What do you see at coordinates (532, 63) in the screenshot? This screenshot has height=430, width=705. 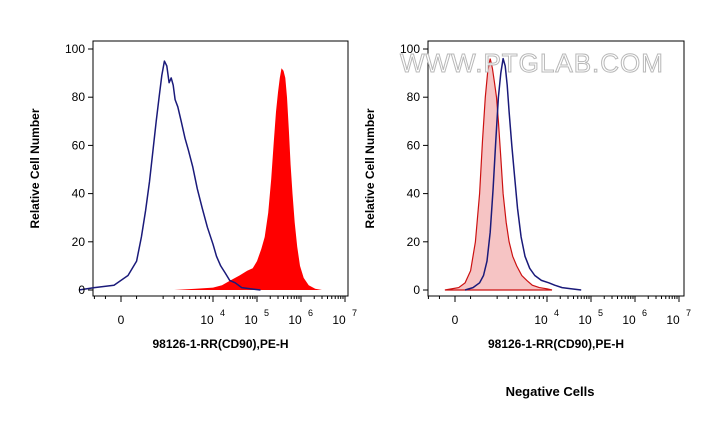 I see `watermark: WWW.PTGLAB.COM` at bounding box center [532, 63].